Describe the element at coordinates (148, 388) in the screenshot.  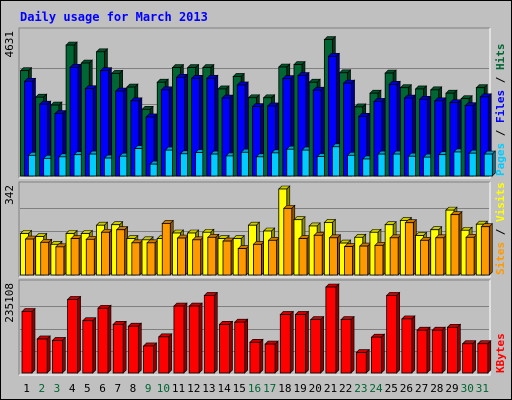
I see `x-tick-label: 9` at that location.